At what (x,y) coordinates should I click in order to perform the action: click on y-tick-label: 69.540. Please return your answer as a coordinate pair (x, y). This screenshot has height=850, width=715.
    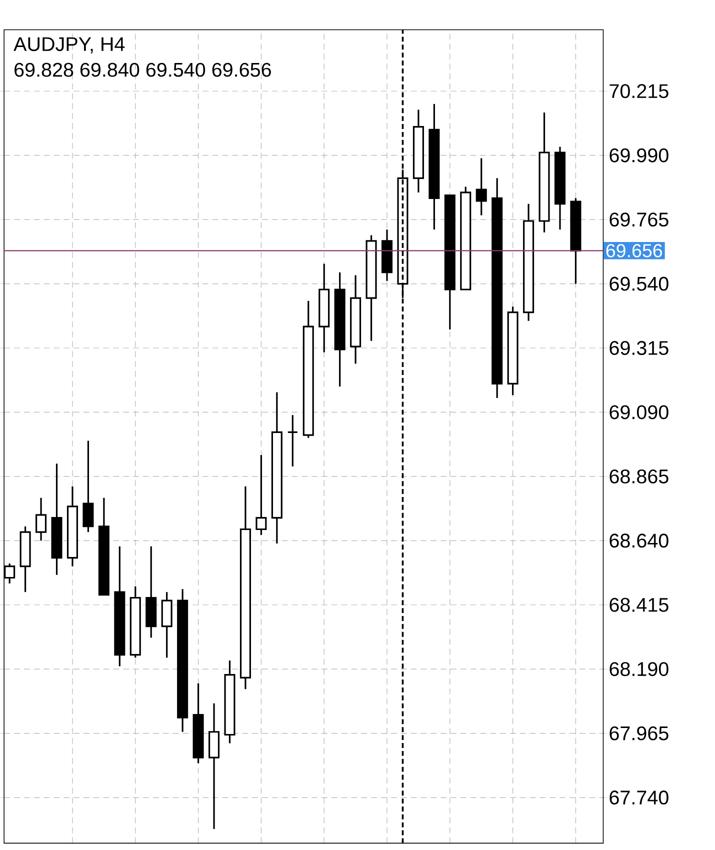
    Looking at the image, I should click on (639, 283).